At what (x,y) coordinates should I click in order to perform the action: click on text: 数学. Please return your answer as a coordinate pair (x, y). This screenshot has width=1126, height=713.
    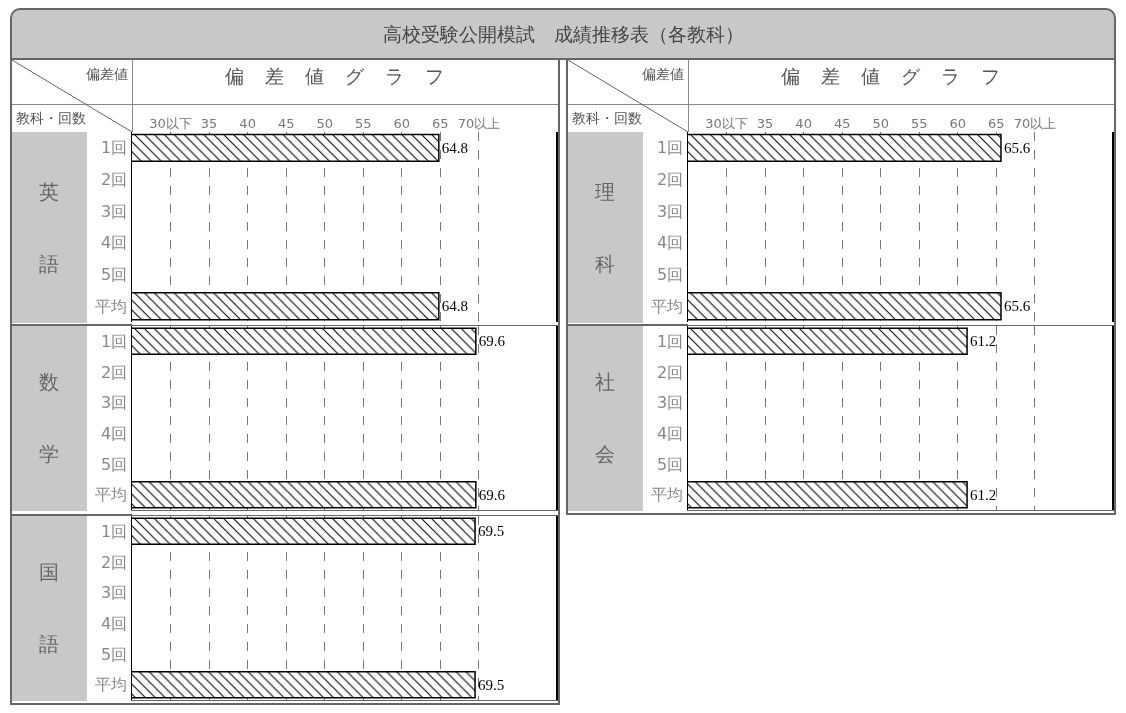
    Looking at the image, I should click on (49, 418).